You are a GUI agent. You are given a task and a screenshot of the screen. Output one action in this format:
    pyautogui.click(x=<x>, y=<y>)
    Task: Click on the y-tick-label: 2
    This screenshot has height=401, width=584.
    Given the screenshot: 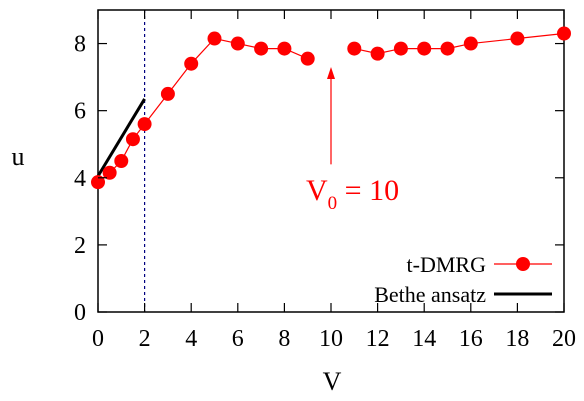 What is the action you would take?
    pyautogui.click(x=80, y=246)
    